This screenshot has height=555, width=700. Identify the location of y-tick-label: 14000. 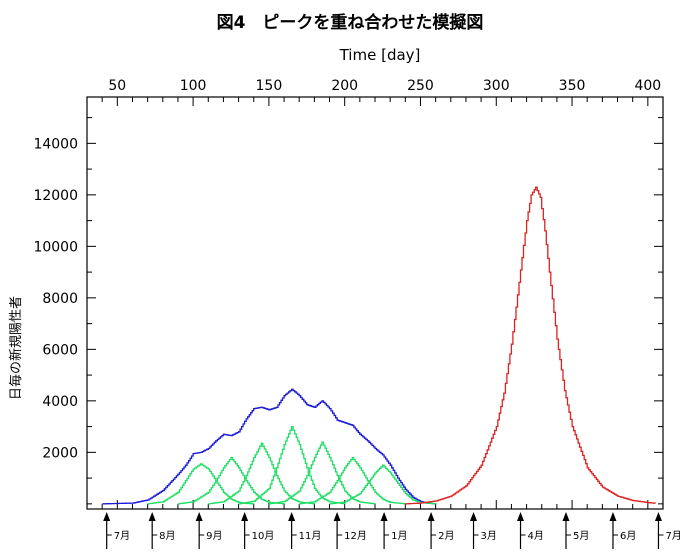
(55, 144).